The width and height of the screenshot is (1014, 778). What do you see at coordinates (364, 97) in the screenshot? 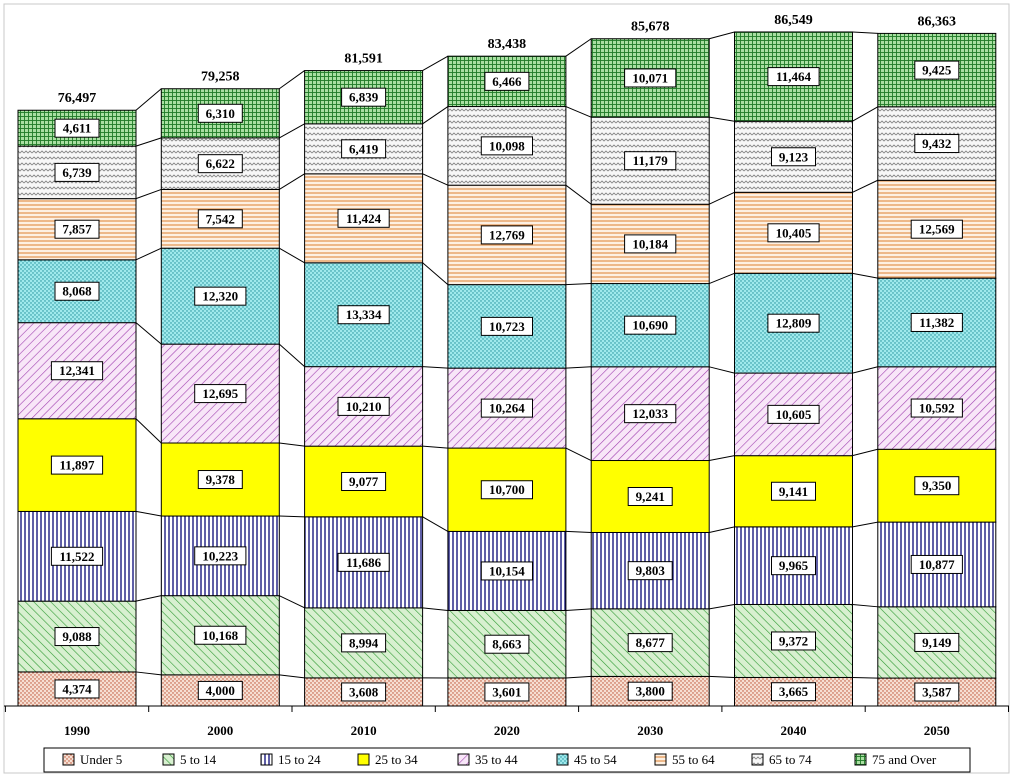
I see `data-label-box-75-and-over-2010` at bounding box center [364, 97].